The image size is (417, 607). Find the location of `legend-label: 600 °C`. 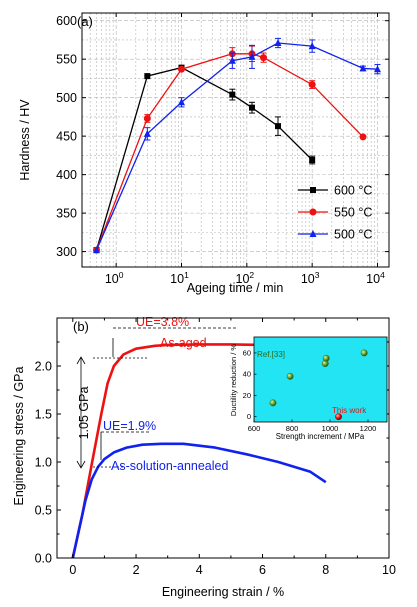

legend-label: 600 °C is located at coordinates (353, 191).